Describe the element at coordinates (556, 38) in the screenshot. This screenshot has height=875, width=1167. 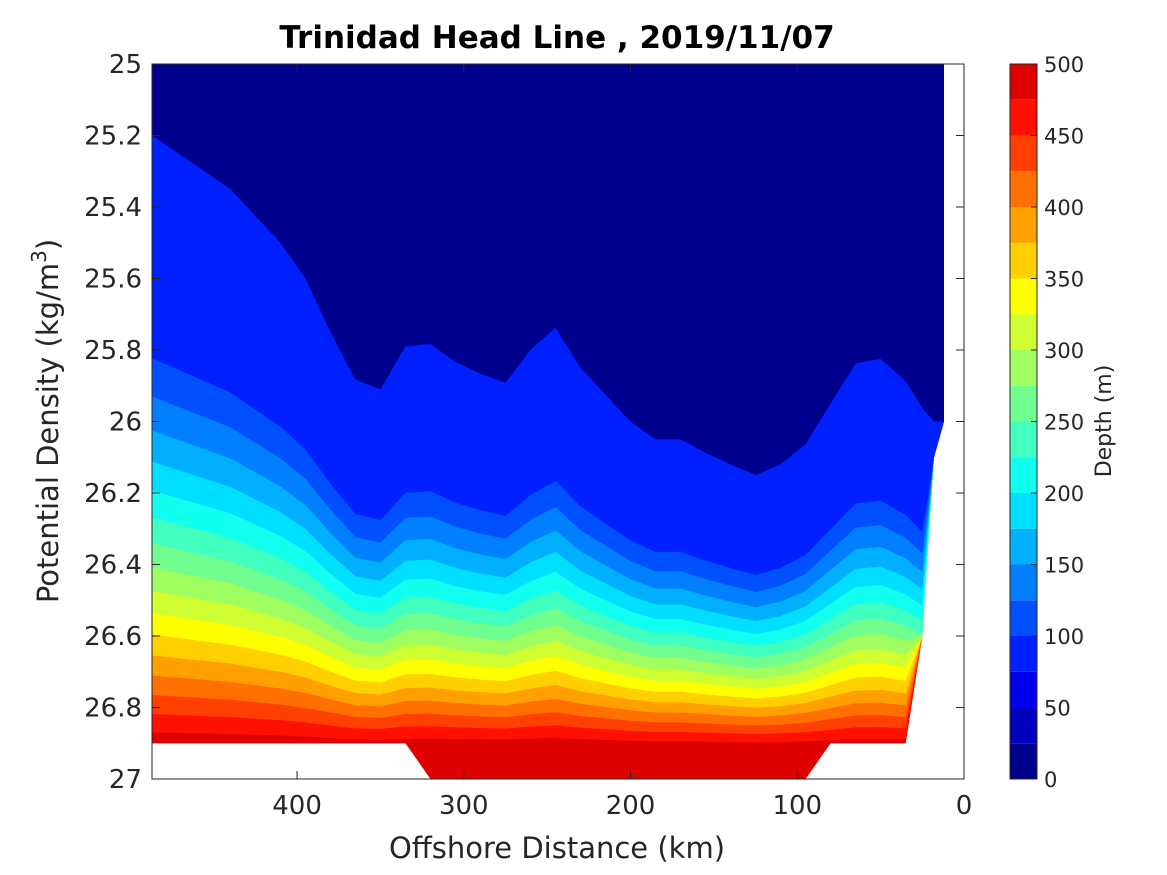
I see `chart-title: Trinidad Head Line , 2019/11/07` at that location.